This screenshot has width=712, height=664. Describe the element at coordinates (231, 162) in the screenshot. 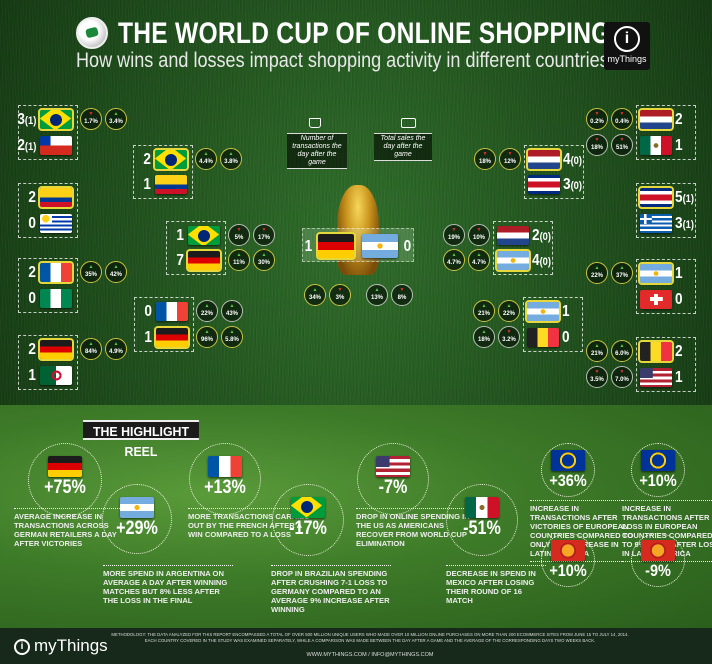

I see `stat-value: 3.8%` at that location.